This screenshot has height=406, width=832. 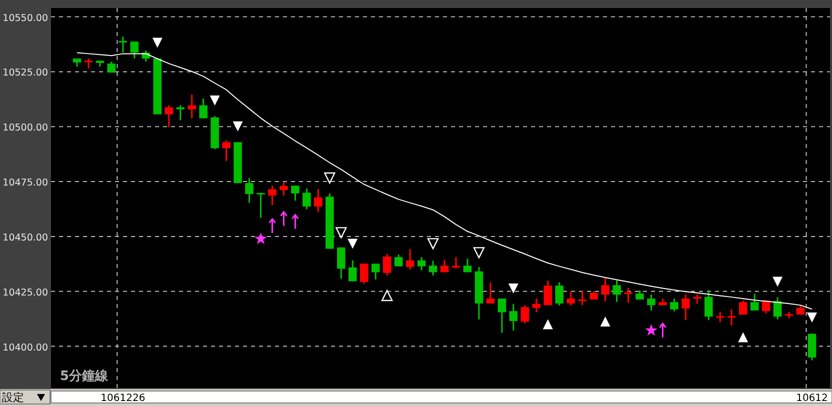 I want to click on annotation: 5分鐘線, so click(x=85, y=376).